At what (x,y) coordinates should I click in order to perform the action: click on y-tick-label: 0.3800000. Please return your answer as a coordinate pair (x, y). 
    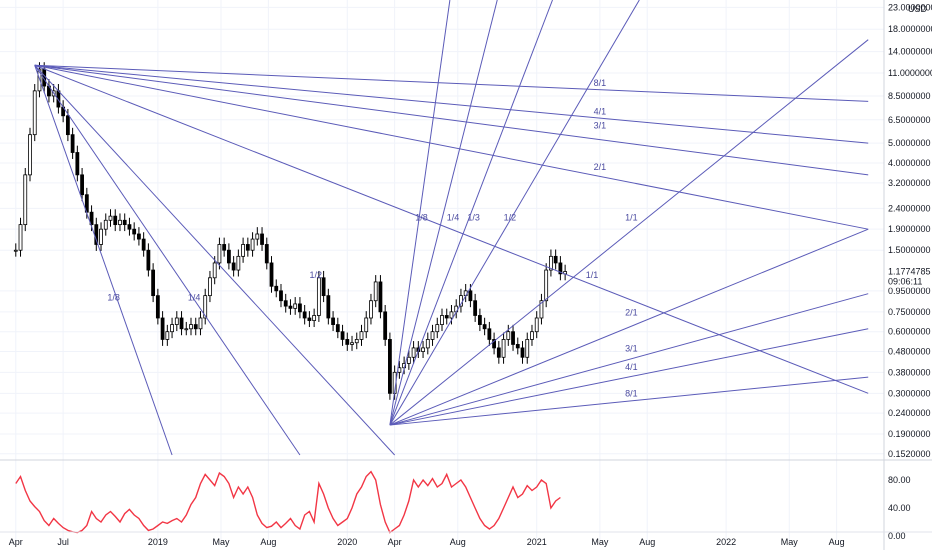
    Looking at the image, I should click on (909, 372).